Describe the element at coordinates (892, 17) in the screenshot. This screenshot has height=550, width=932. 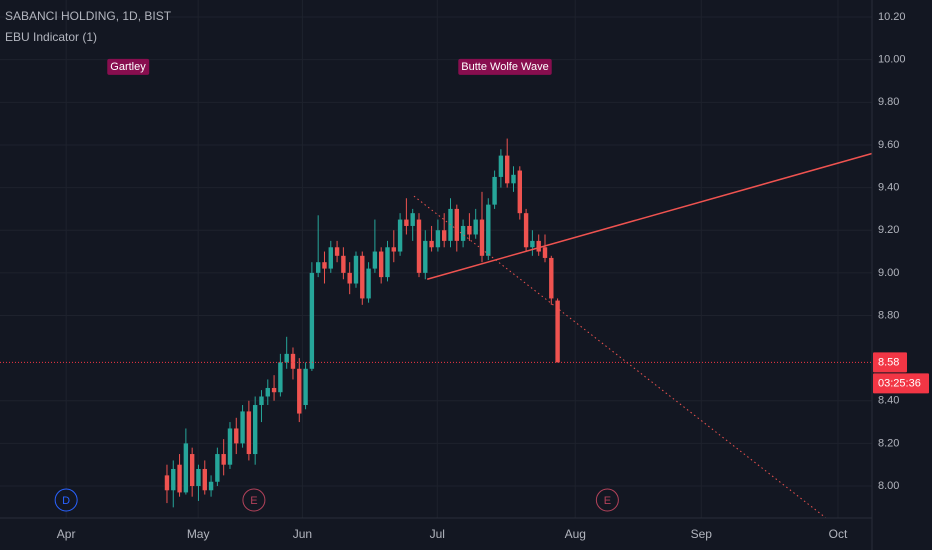
I see `y-tick-label: 10.20` at that location.